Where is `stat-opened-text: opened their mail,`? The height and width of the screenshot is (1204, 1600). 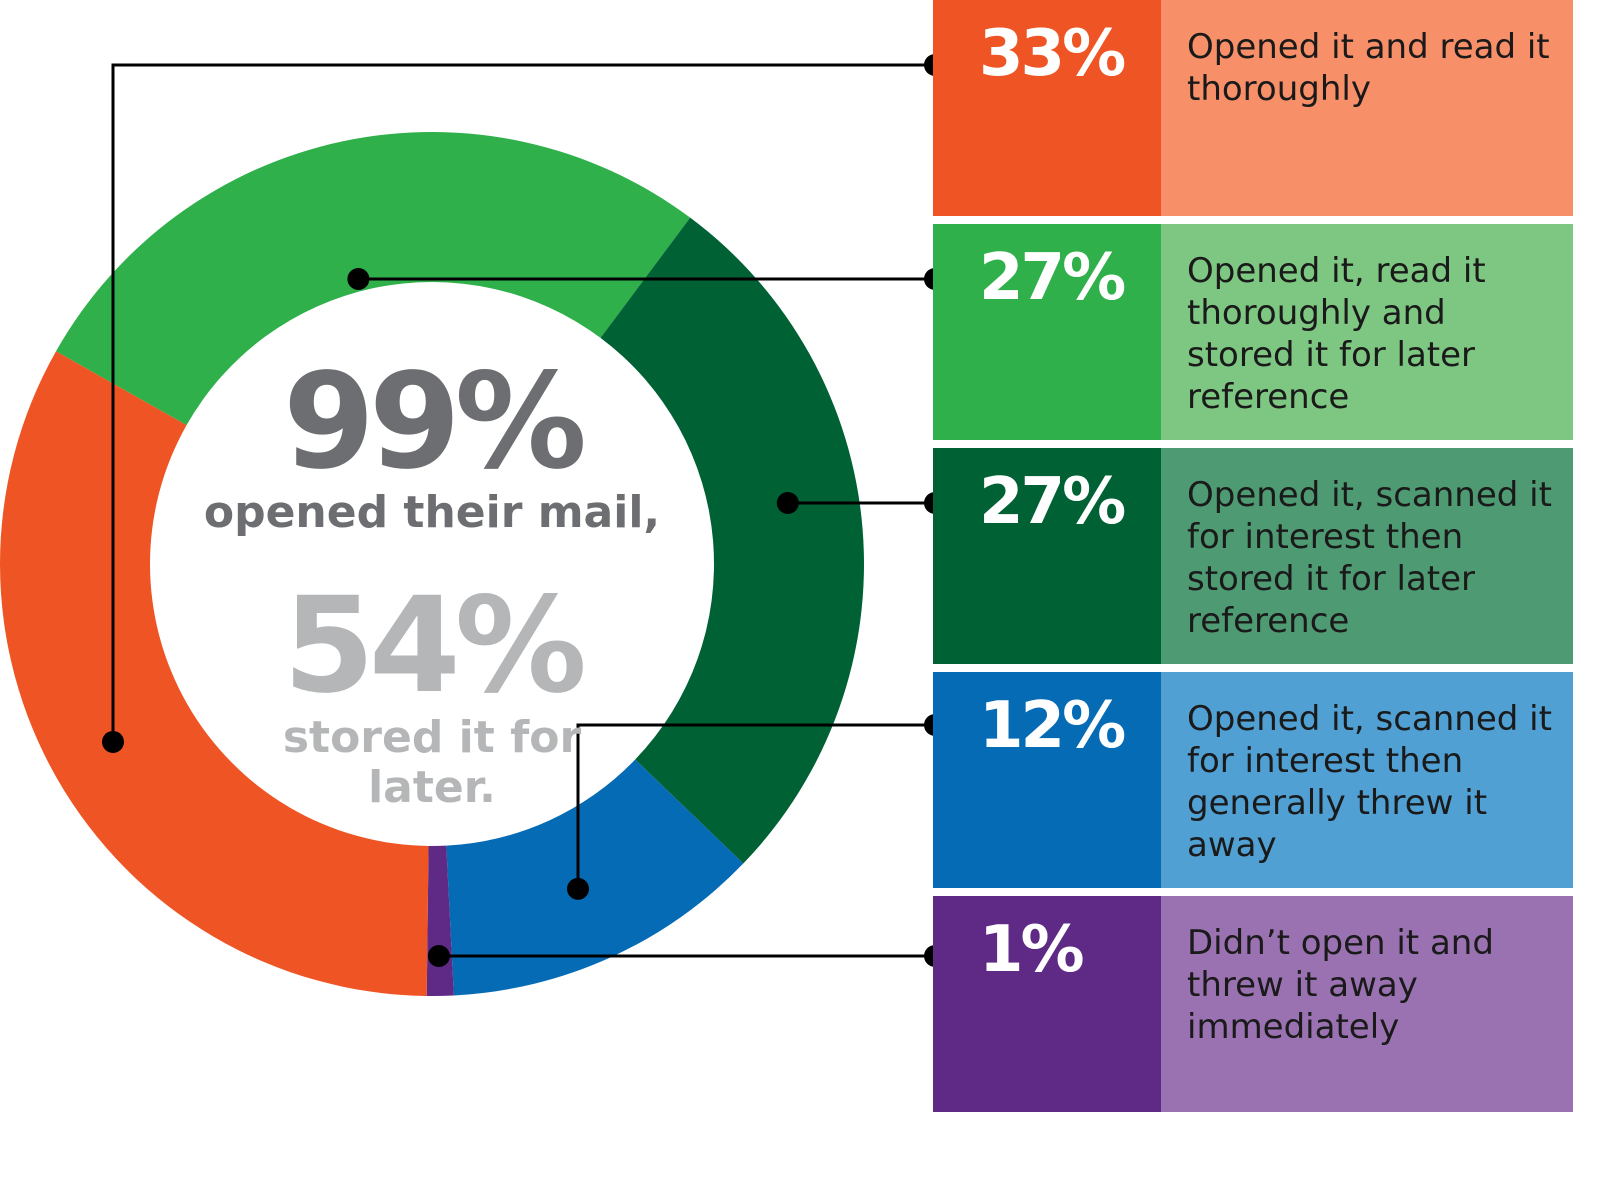
stat-opened-text: opened their mail, is located at coordinates (432, 512).